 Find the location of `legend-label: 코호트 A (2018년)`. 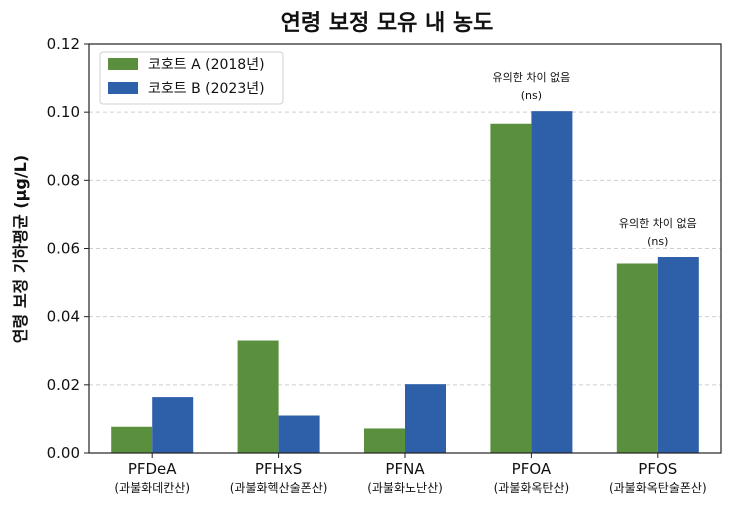

legend-label: 코호트 A (2018년) is located at coordinates (206, 65).